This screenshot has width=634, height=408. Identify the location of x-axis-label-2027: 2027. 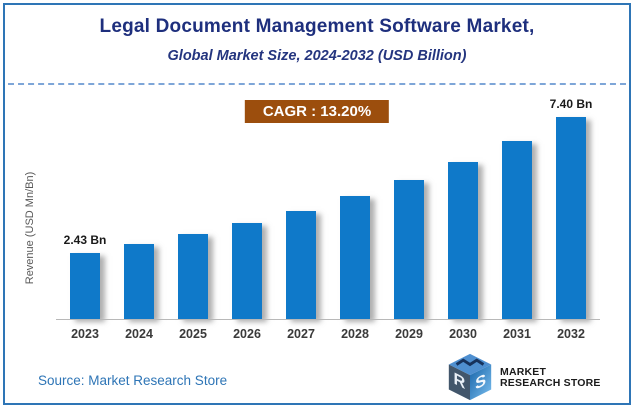
(301, 334).